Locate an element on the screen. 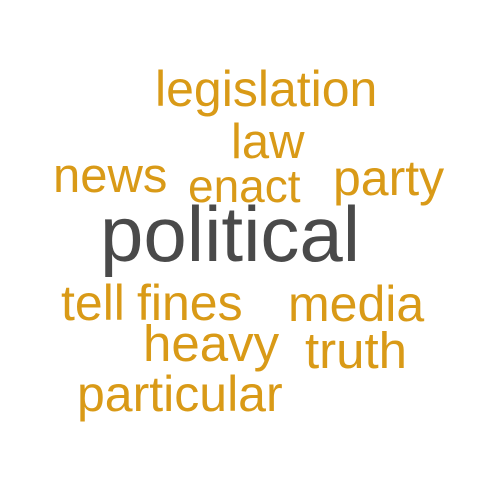 The height and width of the screenshot is (480, 480). word-media: media is located at coordinates (356, 304).